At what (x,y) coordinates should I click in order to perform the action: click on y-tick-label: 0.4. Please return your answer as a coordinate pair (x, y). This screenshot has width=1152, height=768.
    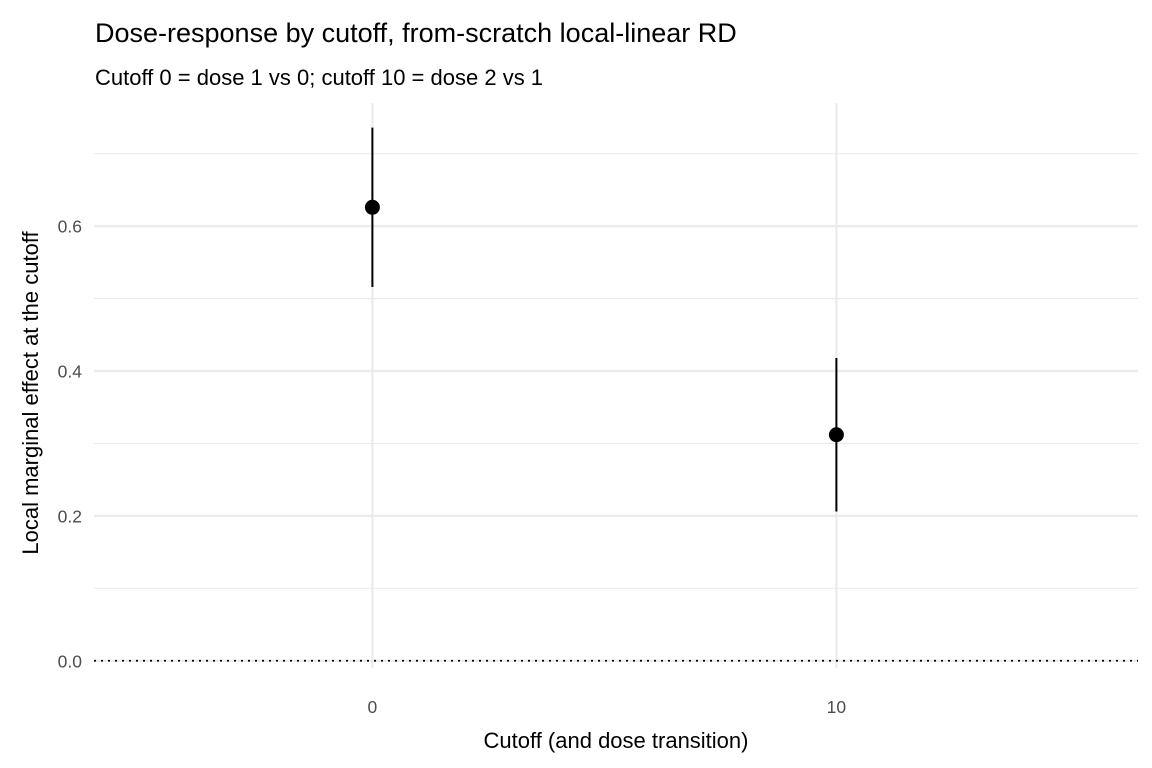
    Looking at the image, I should click on (70, 372).